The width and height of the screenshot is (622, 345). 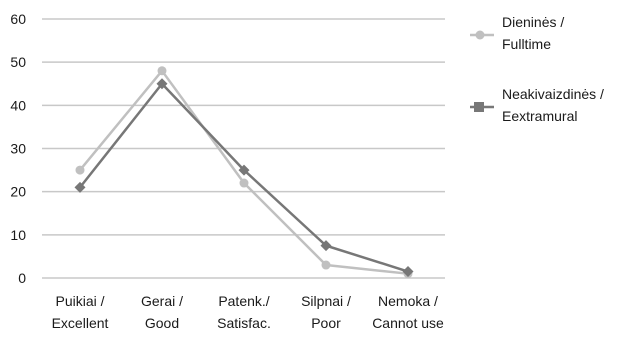 I want to click on y-tick-label-10: 10, so click(x=18, y=235).